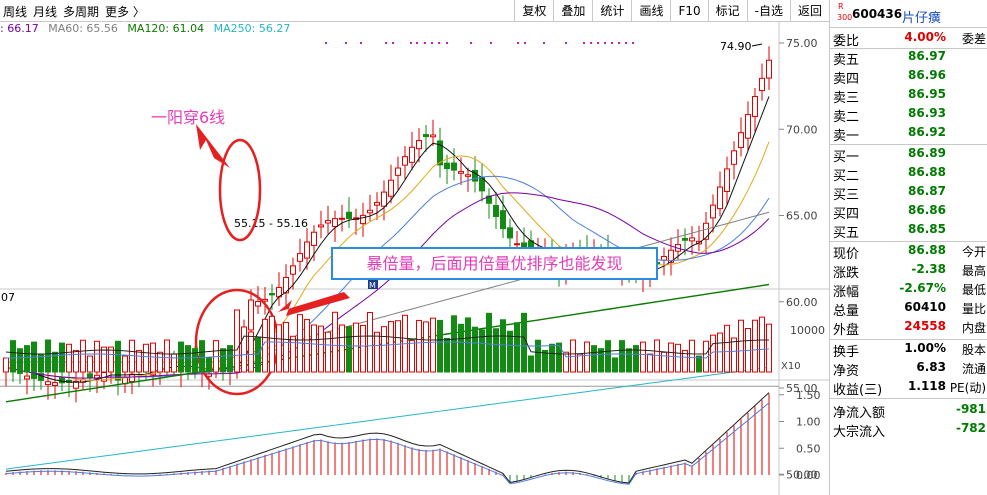 This screenshot has height=495, width=987. I want to click on ask-row: 卖一 86.92, so click(908, 134).